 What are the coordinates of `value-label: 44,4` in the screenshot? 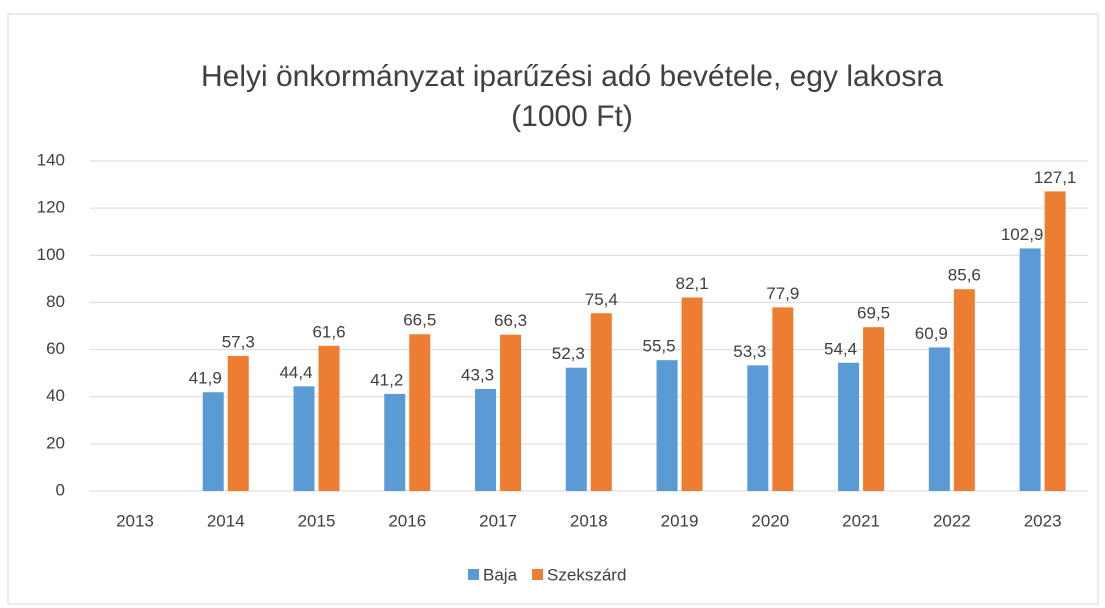 It's located at (295, 372).